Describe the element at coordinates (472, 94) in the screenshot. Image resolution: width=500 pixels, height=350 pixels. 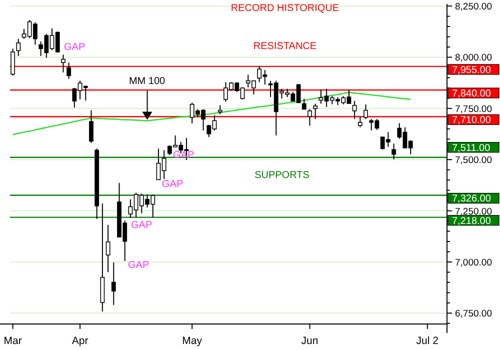
I see `ref-line-label: 7,840.00` at that location.